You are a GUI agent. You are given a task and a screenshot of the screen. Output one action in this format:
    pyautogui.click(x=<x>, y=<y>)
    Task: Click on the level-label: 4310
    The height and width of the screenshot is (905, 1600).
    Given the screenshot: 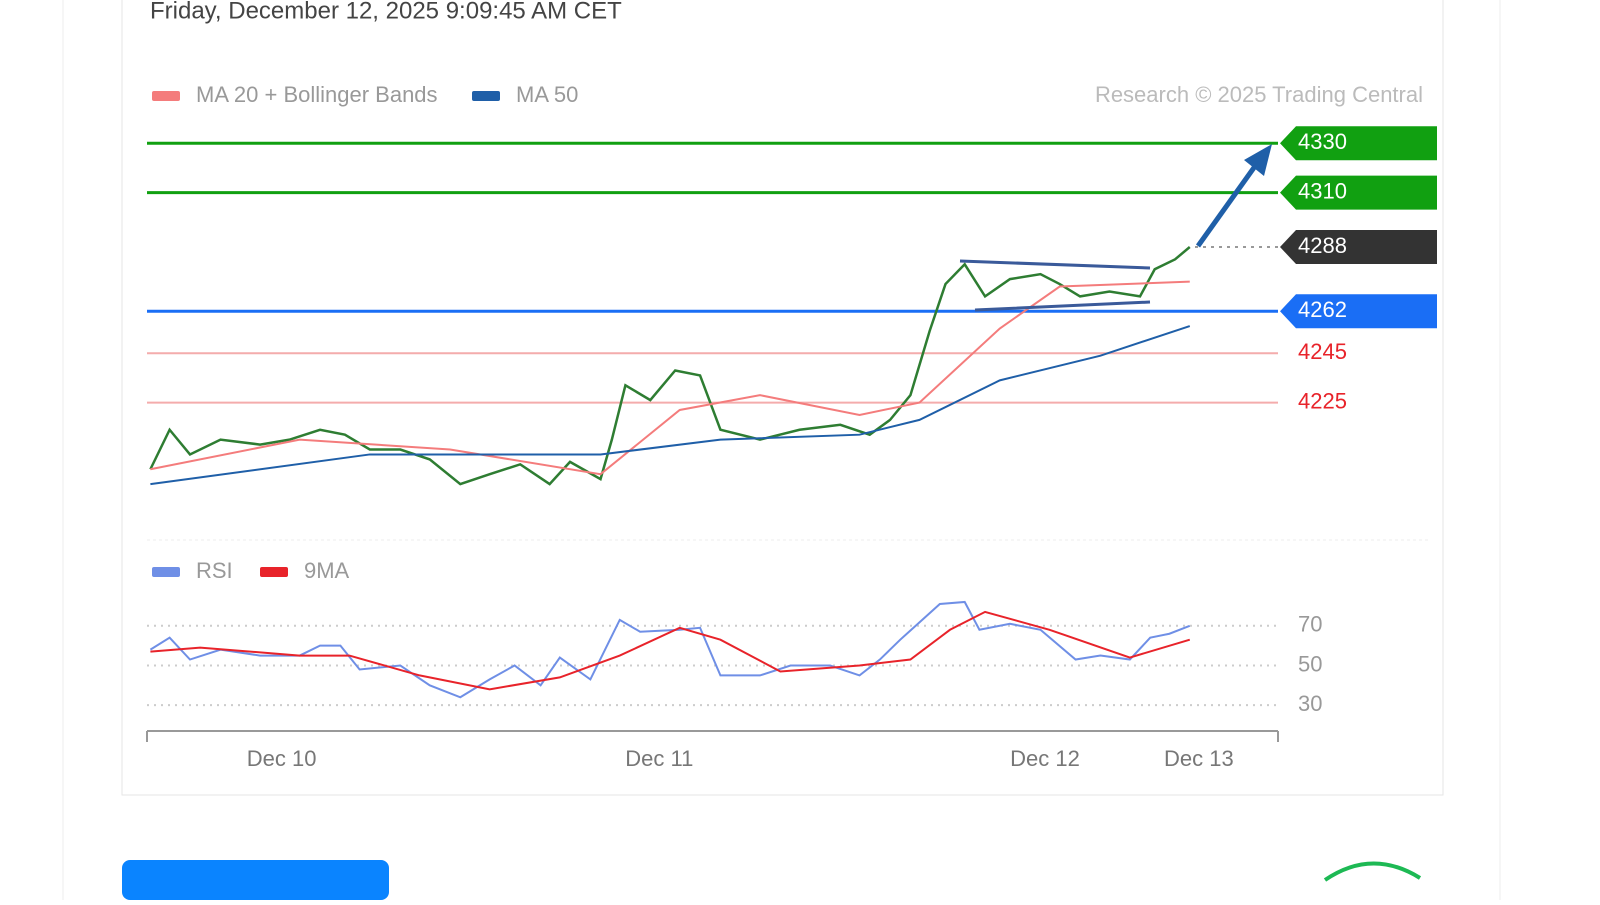 What is the action you would take?
    pyautogui.click(x=1322, y=190)
    